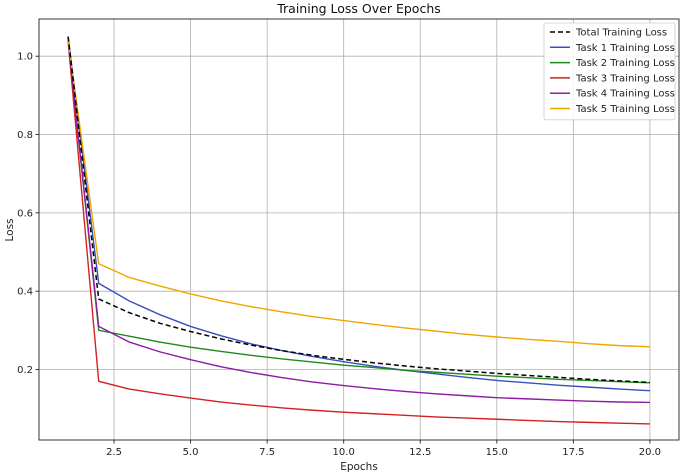 This screenshot has width=685, height=476. Describe the element at coordinates (497, 452) in the screenshot. I see `x-tick-label: 15.0` at that location.